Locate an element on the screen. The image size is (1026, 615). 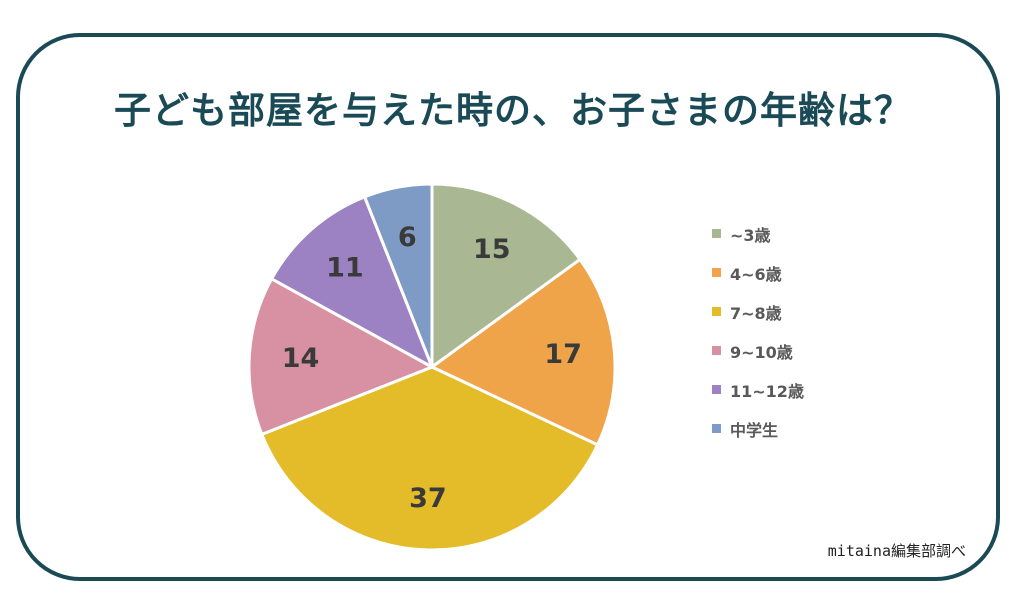
legend-item-6: 中学生 is located at coordinates (758, 428).